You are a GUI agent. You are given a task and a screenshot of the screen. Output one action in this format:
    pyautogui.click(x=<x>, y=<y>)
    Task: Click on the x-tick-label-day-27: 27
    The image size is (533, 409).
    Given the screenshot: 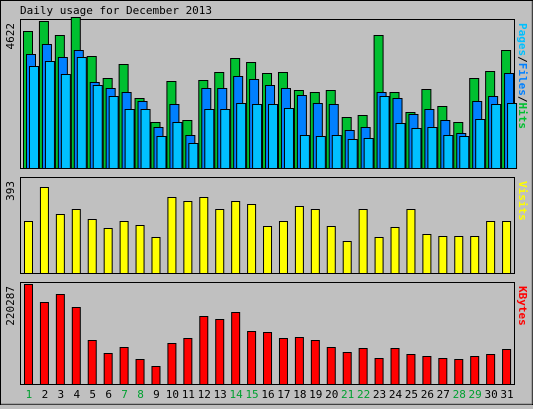 What is the action you would take?
    pyautogui.click(x=443, y=394)
    